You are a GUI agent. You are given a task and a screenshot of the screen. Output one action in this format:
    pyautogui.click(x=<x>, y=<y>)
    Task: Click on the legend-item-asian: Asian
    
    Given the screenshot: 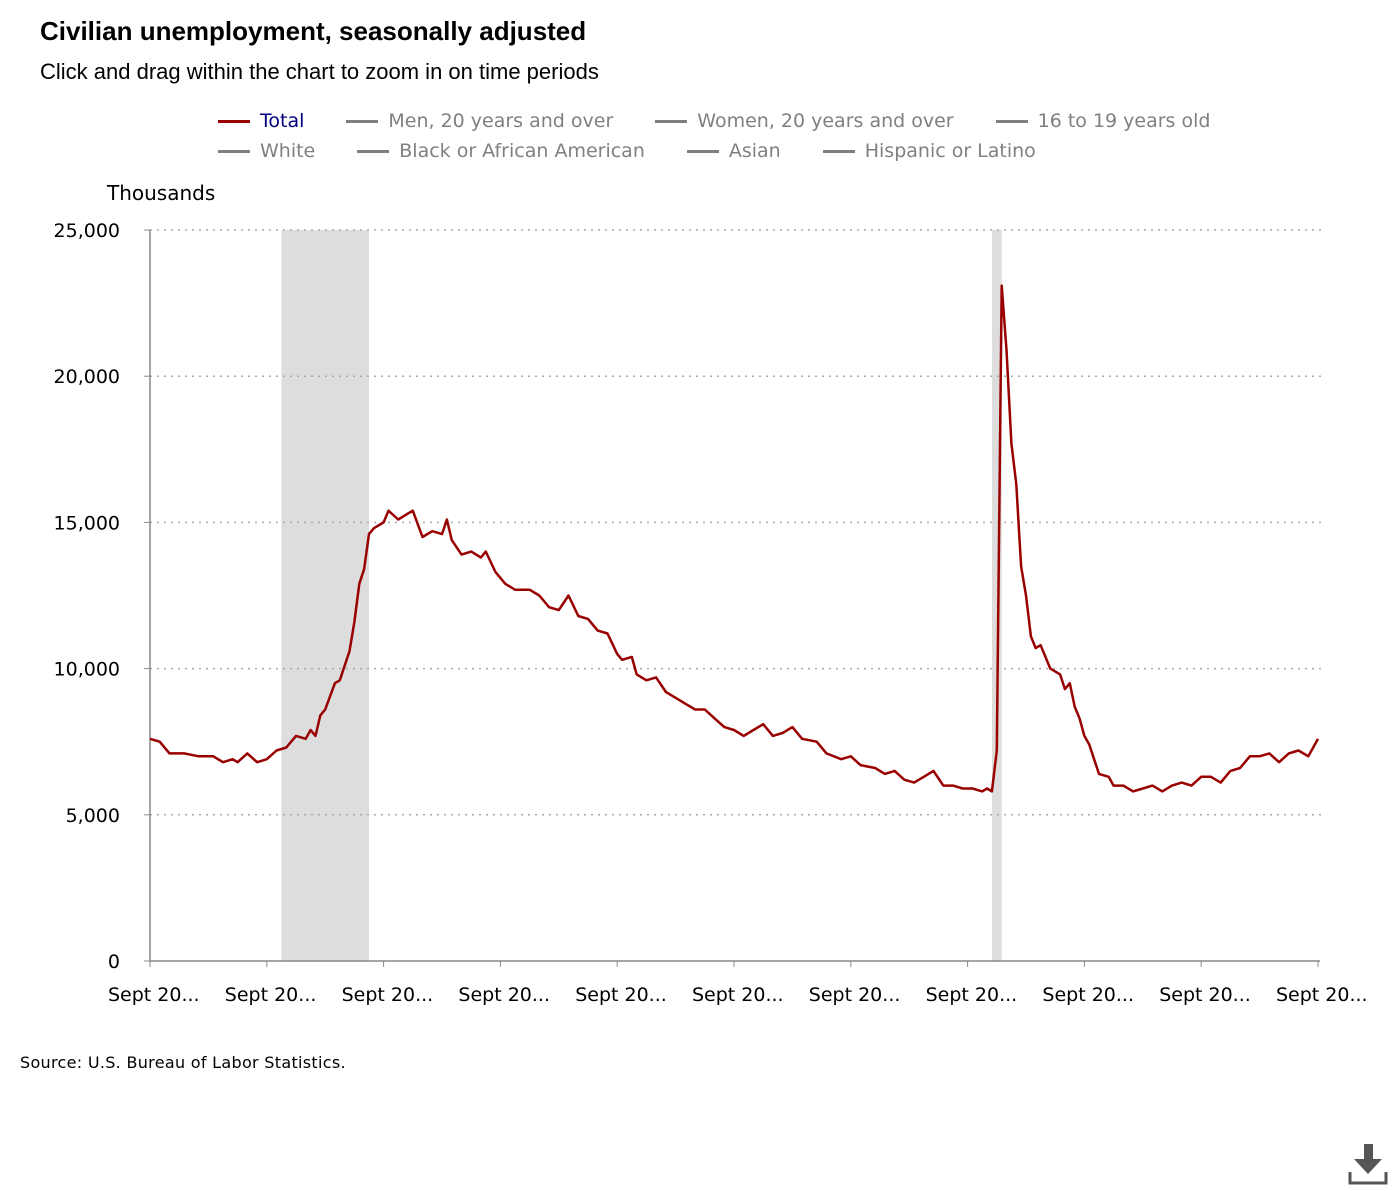 What is the action you would take?
    pyautogui.click(x=733, y=151)
    